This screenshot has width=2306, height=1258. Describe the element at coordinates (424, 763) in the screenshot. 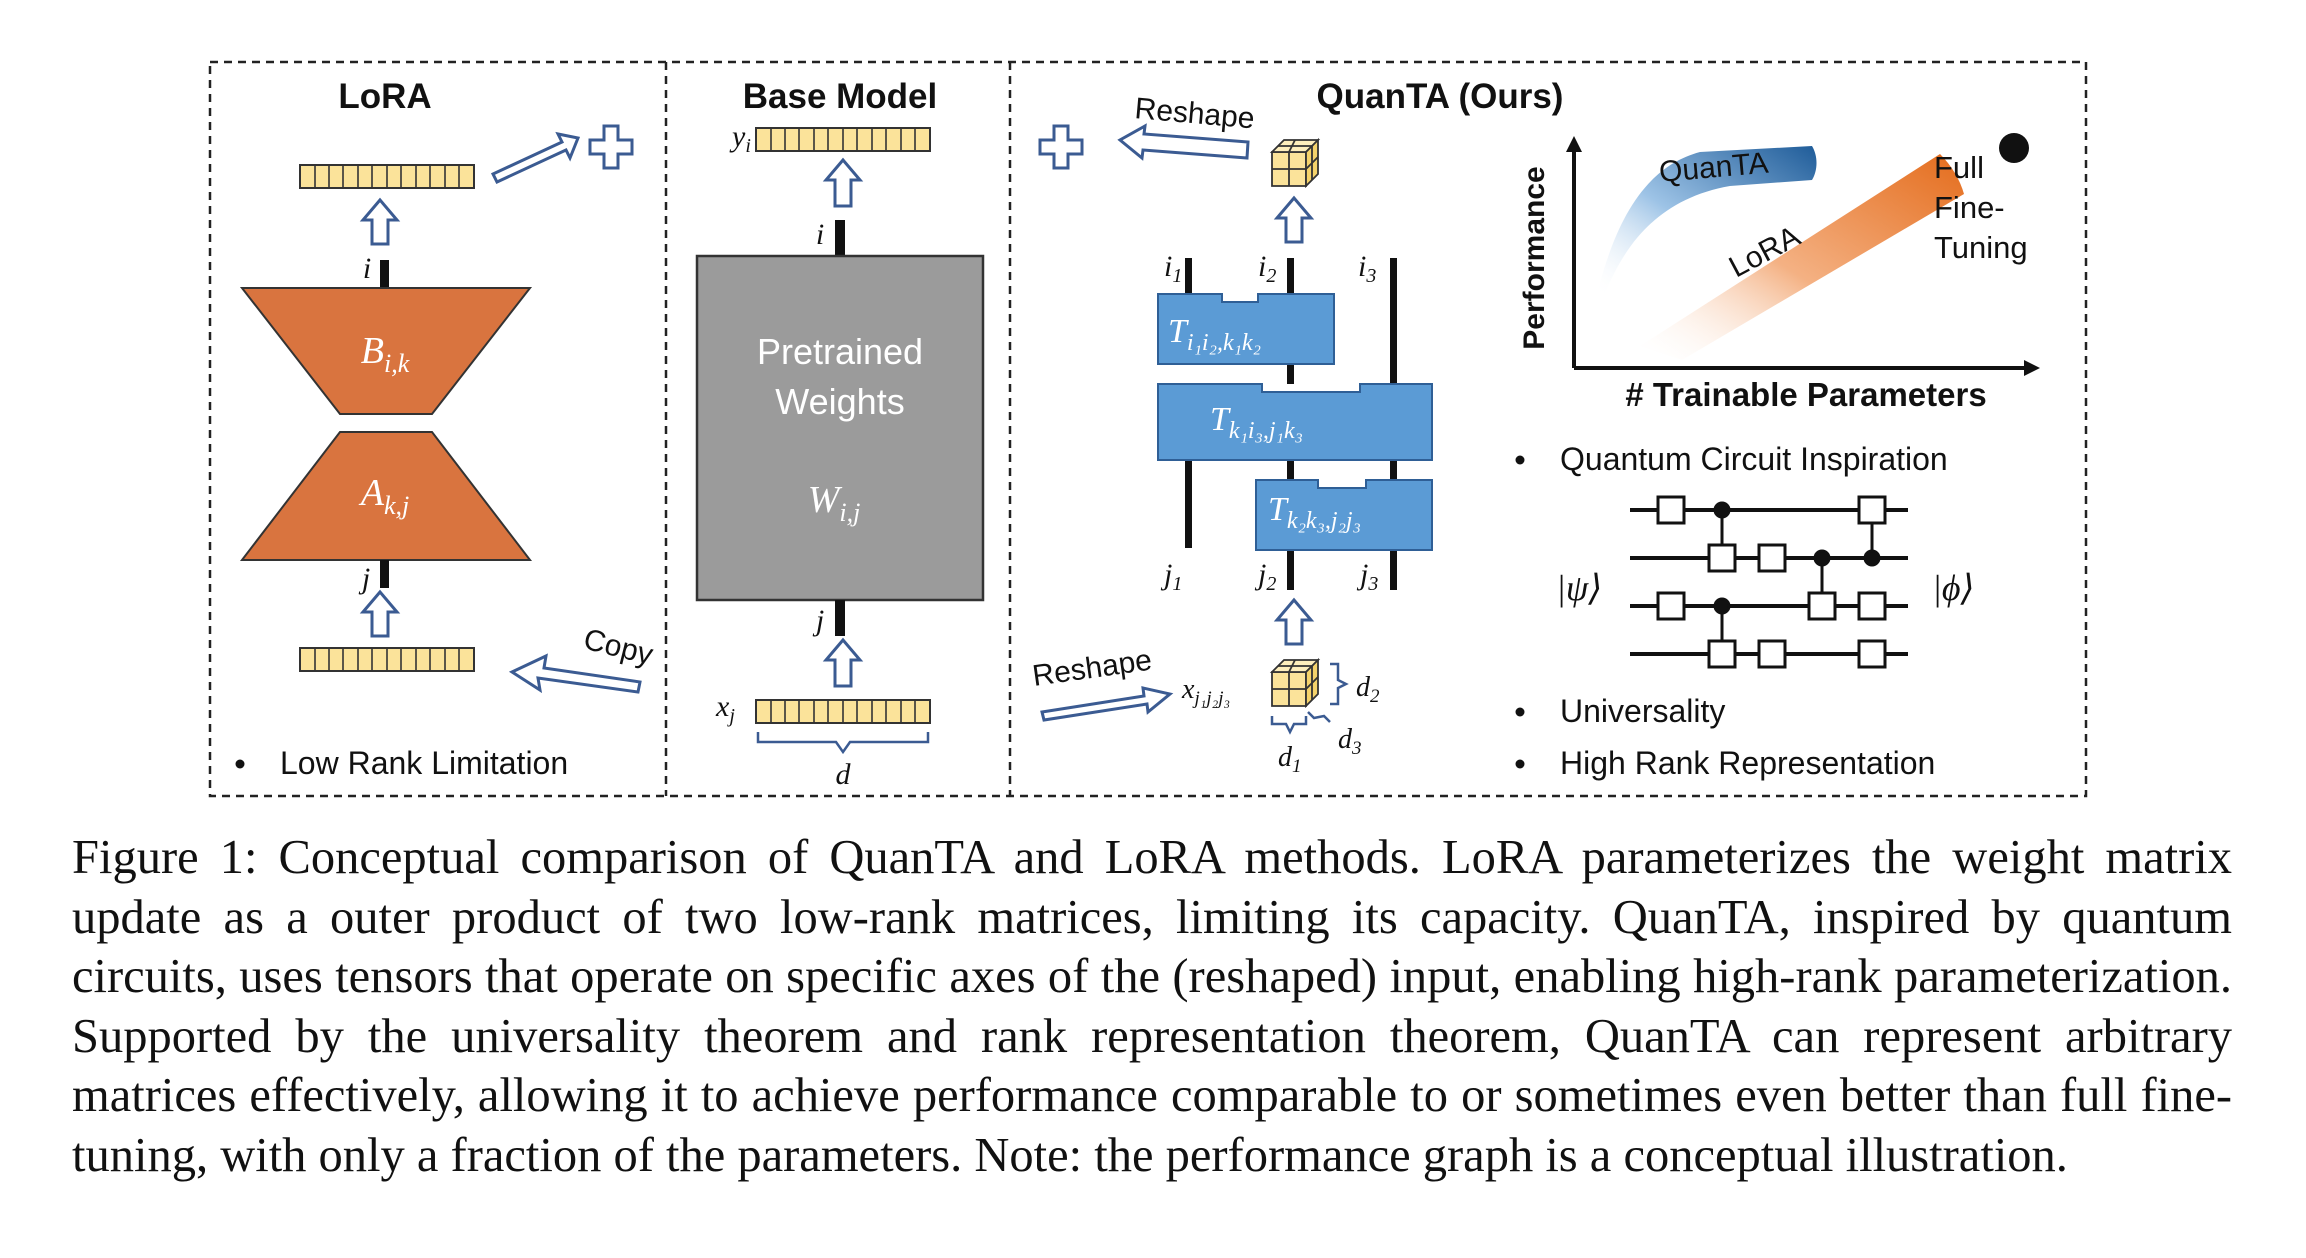

I see `lora-bullet-text: Low Rank Limitation` at that location.